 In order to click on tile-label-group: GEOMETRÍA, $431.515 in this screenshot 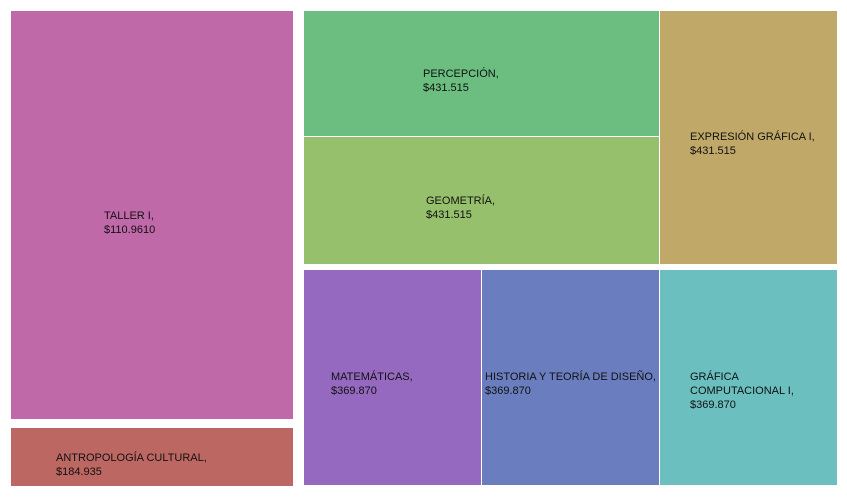, I will do `click(536, 208)`.